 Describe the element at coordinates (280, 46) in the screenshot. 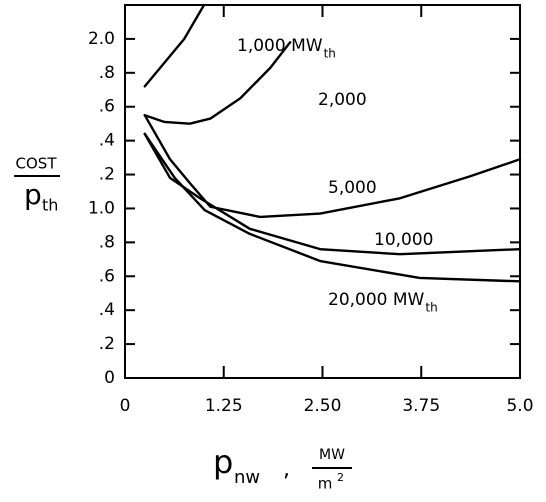

I see `curve-label: 1,000 MW` at that location.